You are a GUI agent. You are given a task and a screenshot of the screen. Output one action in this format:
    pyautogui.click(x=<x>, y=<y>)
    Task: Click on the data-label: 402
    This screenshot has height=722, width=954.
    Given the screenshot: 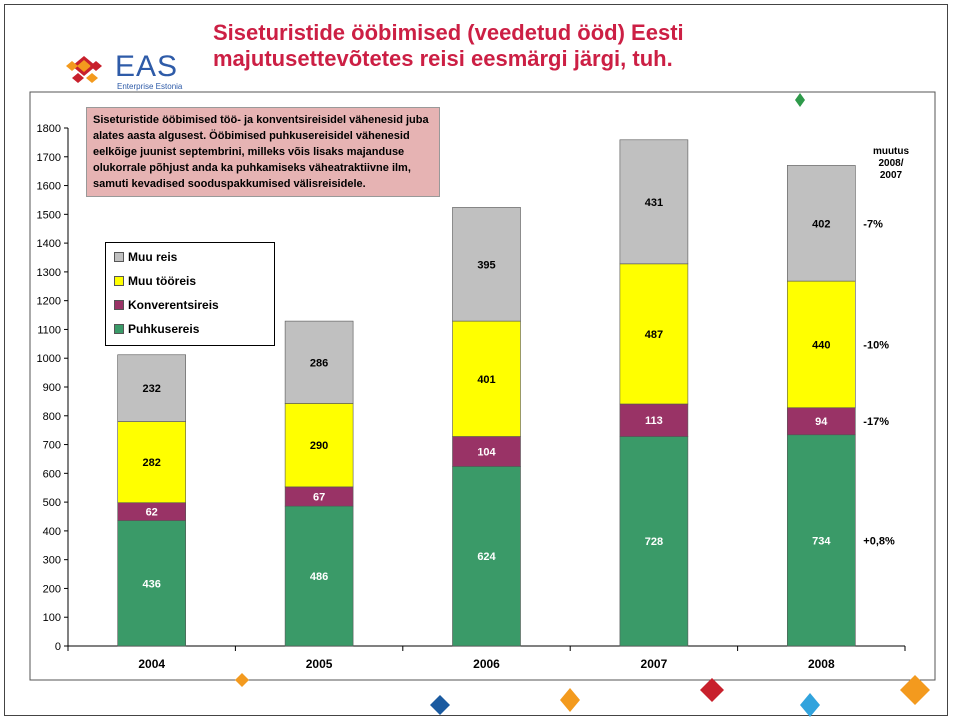 What is the action you would take?
    pyautogui.click(x=821, y=224)
    